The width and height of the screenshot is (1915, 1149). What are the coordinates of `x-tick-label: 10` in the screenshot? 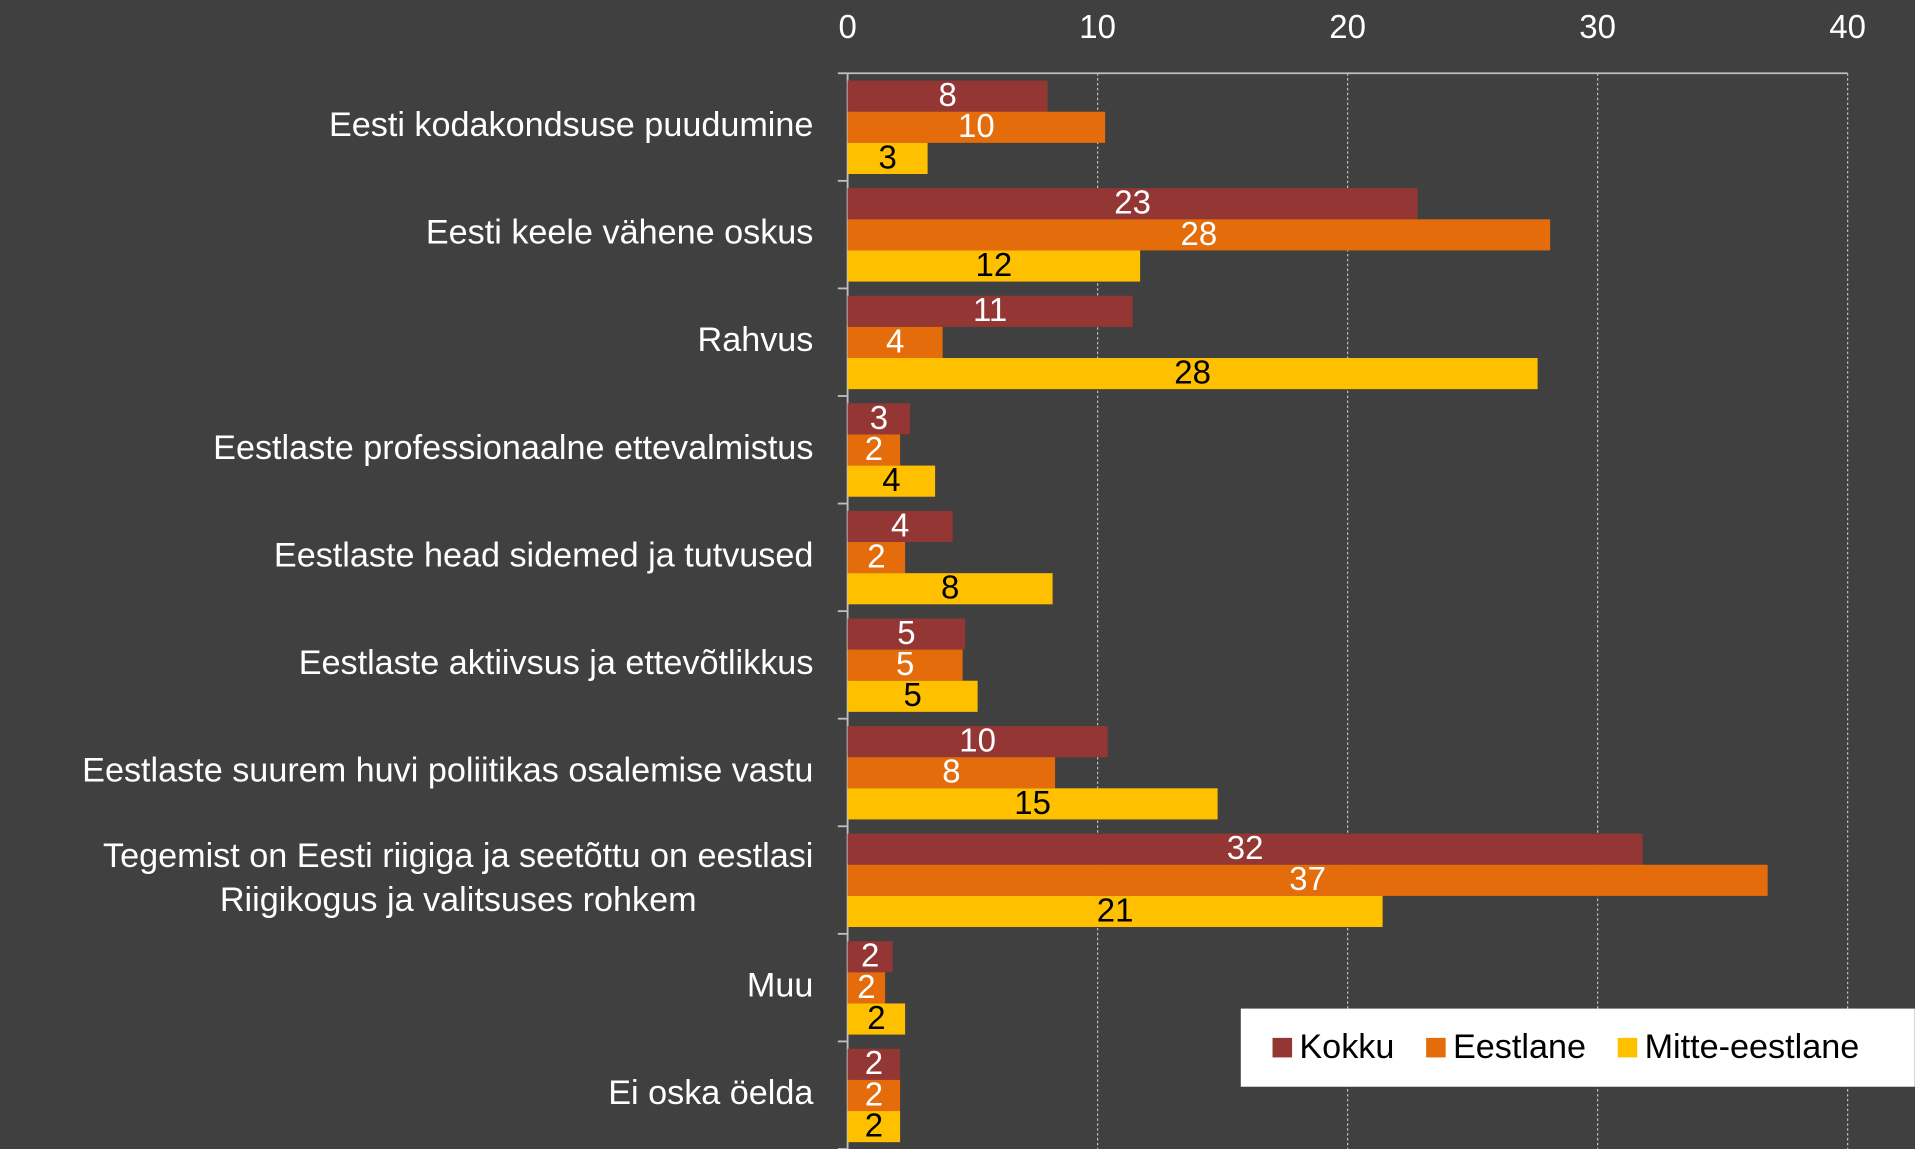 It's located at (1097, 26).